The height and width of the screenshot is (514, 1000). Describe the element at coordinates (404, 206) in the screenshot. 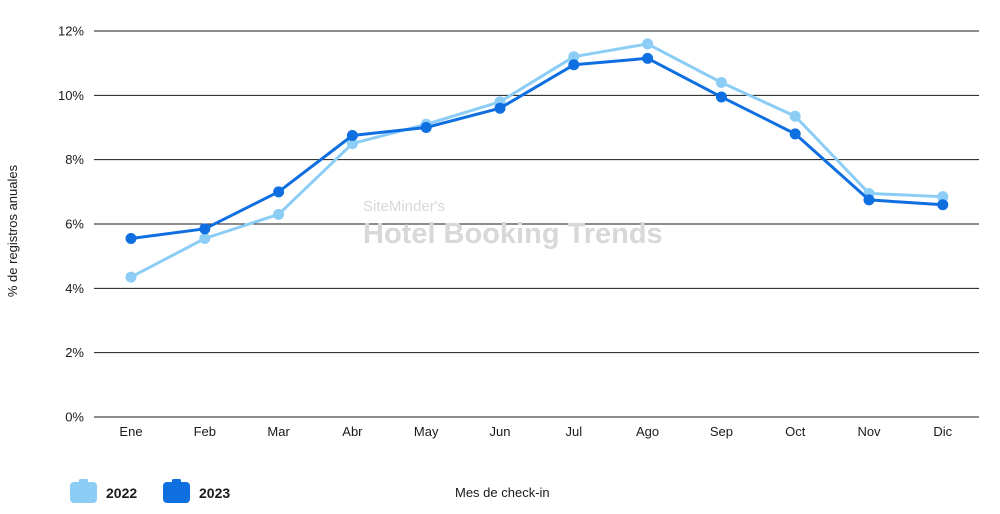

I see `watermark-line-1: SiteMinder's` at that location.